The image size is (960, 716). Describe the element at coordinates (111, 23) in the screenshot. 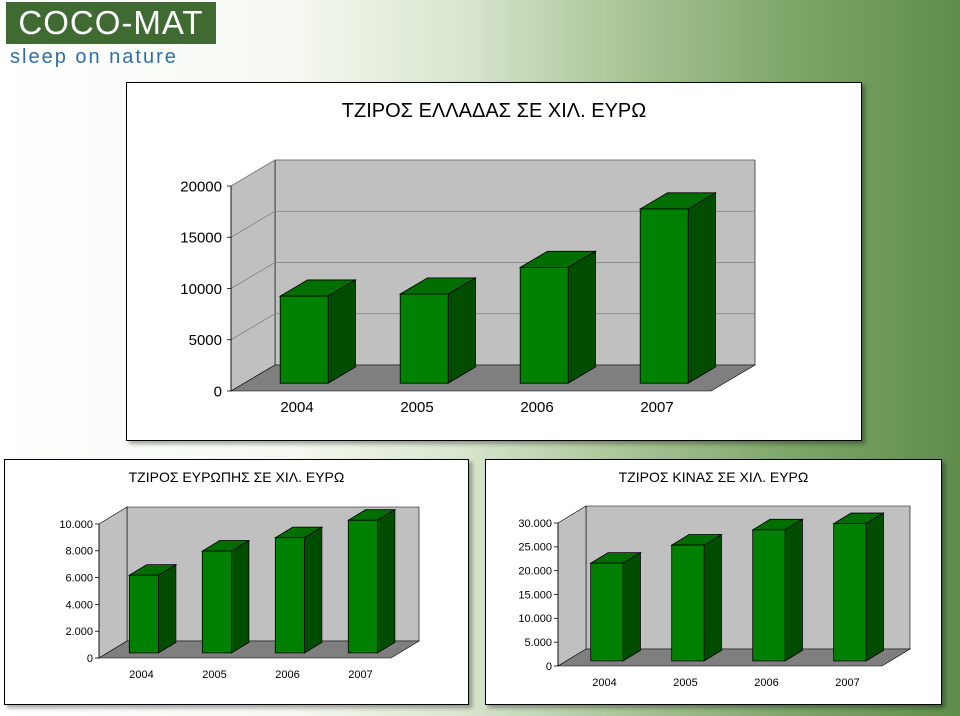

I see `logo-name: COCO-MAT` at that location.